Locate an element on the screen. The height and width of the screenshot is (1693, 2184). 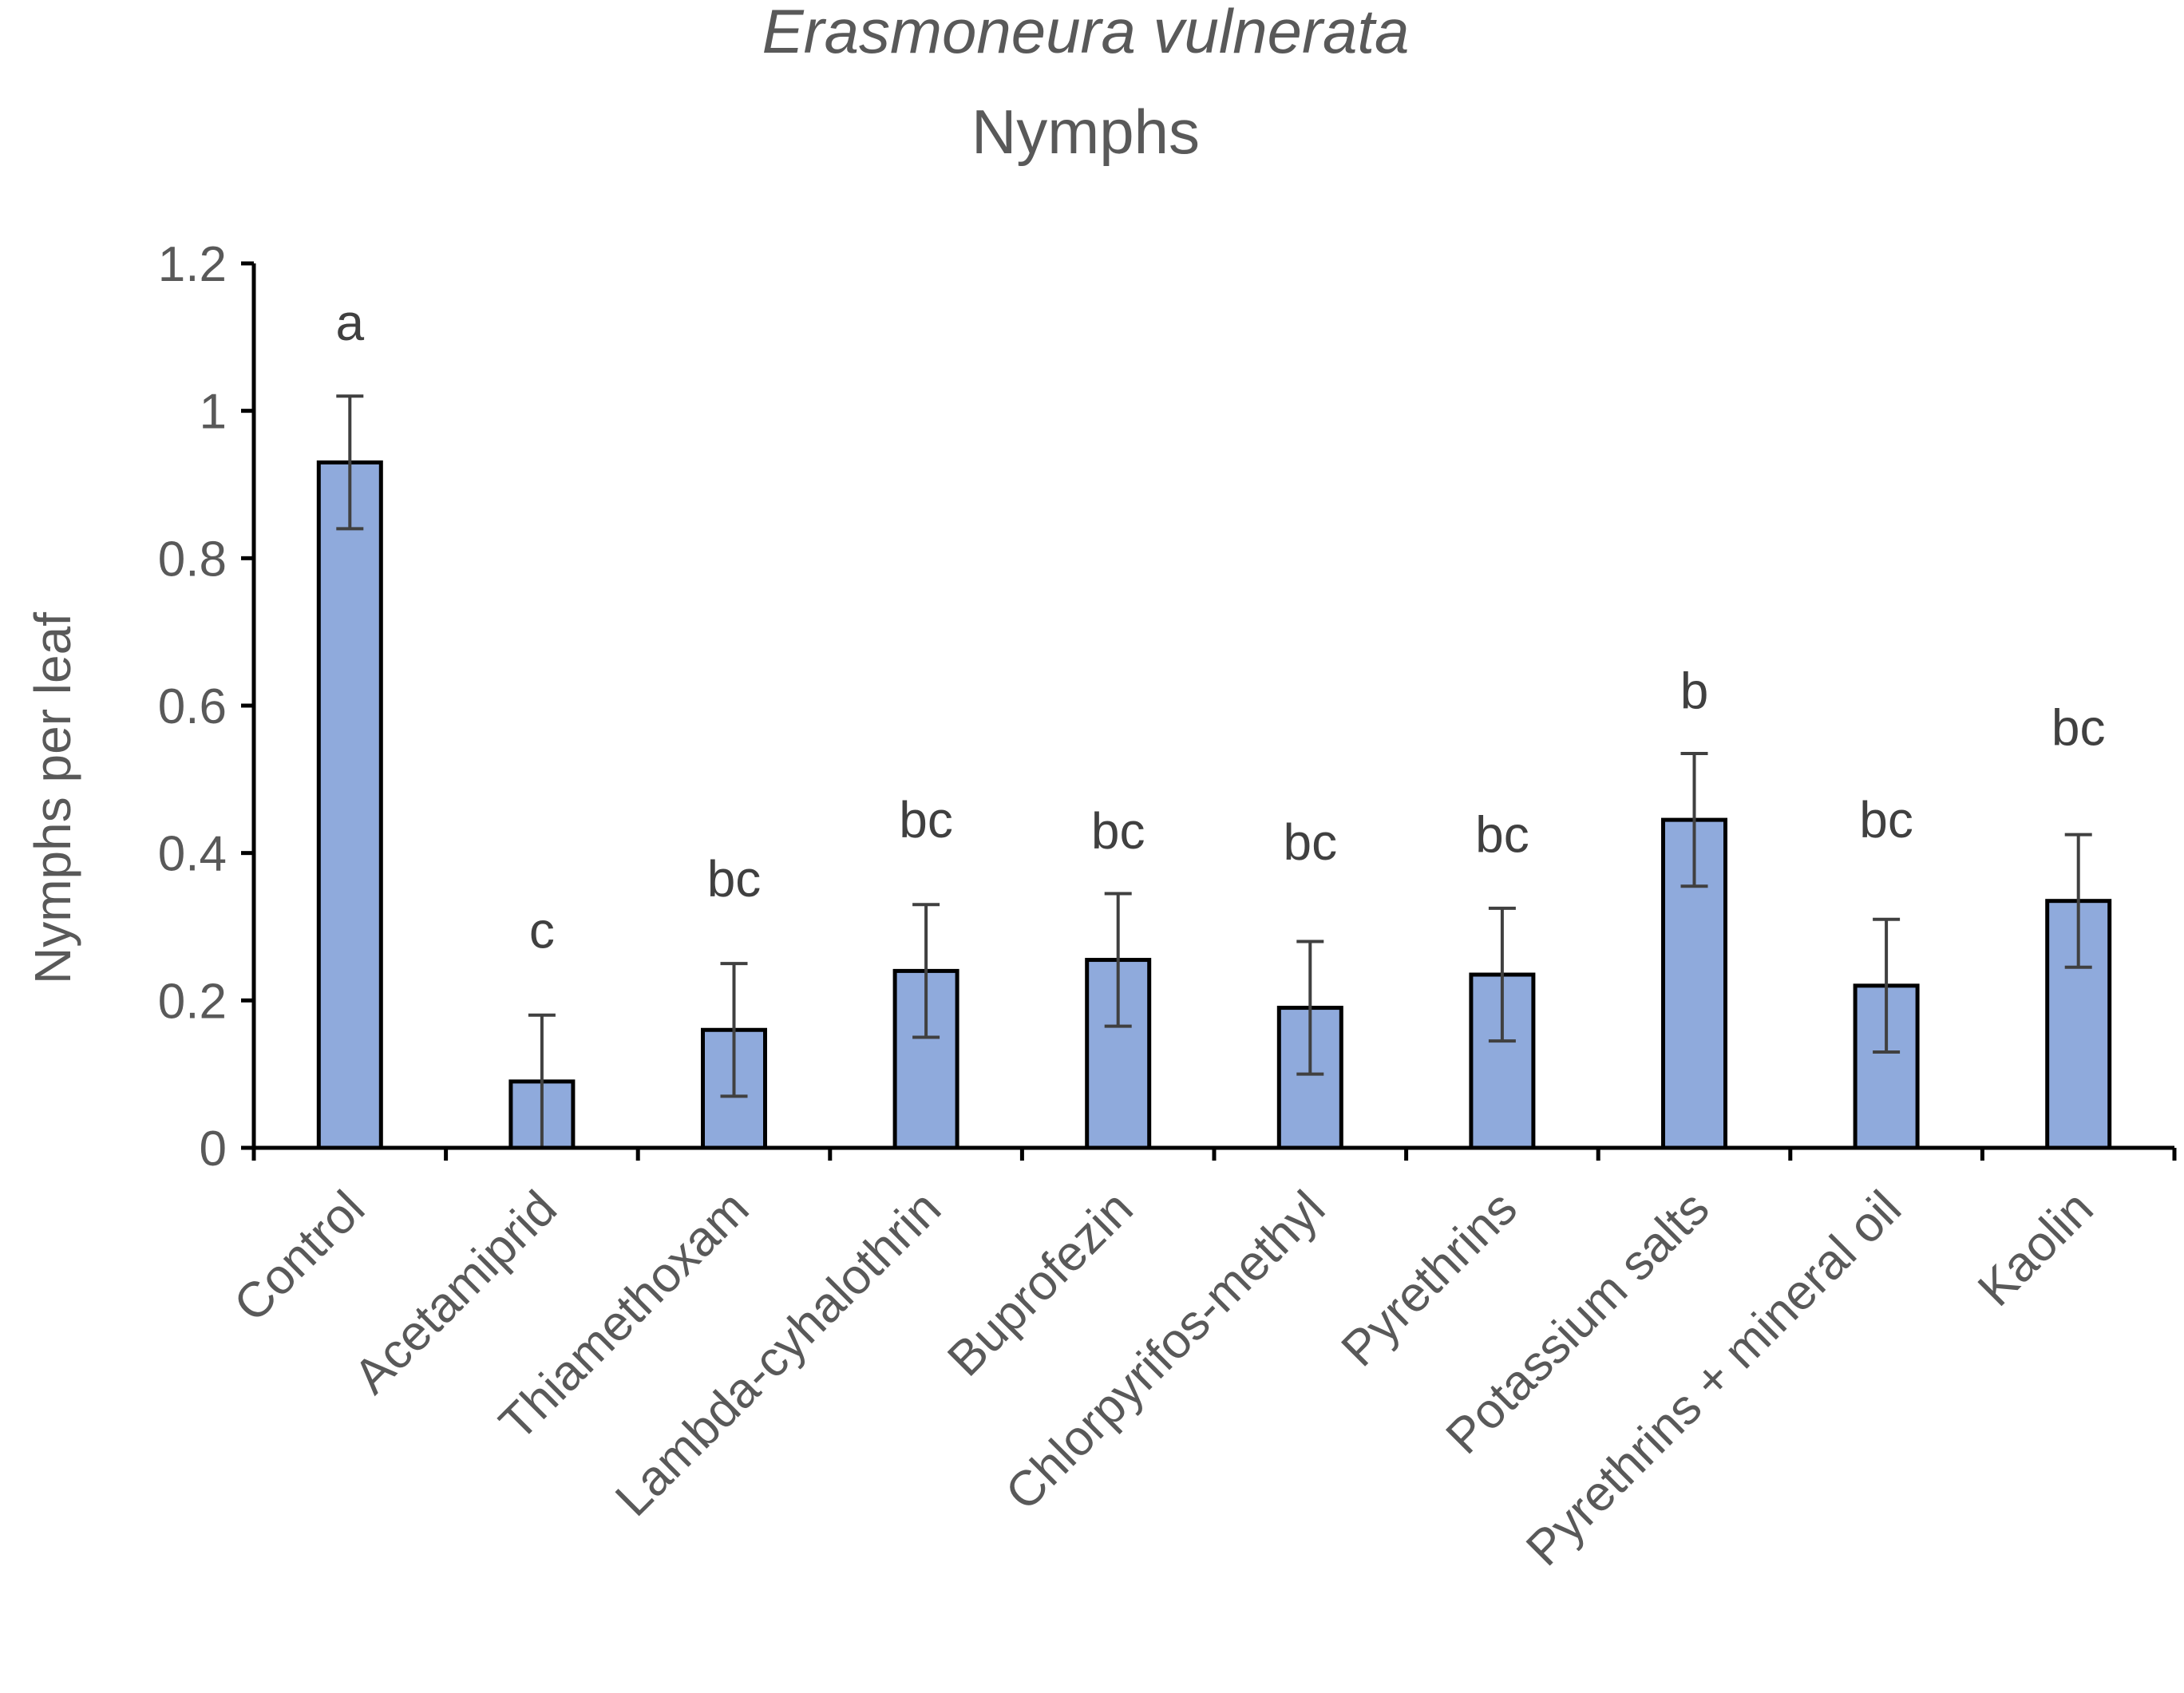
y-tick-label-0: 0 is located at coordinates (213, 1149).